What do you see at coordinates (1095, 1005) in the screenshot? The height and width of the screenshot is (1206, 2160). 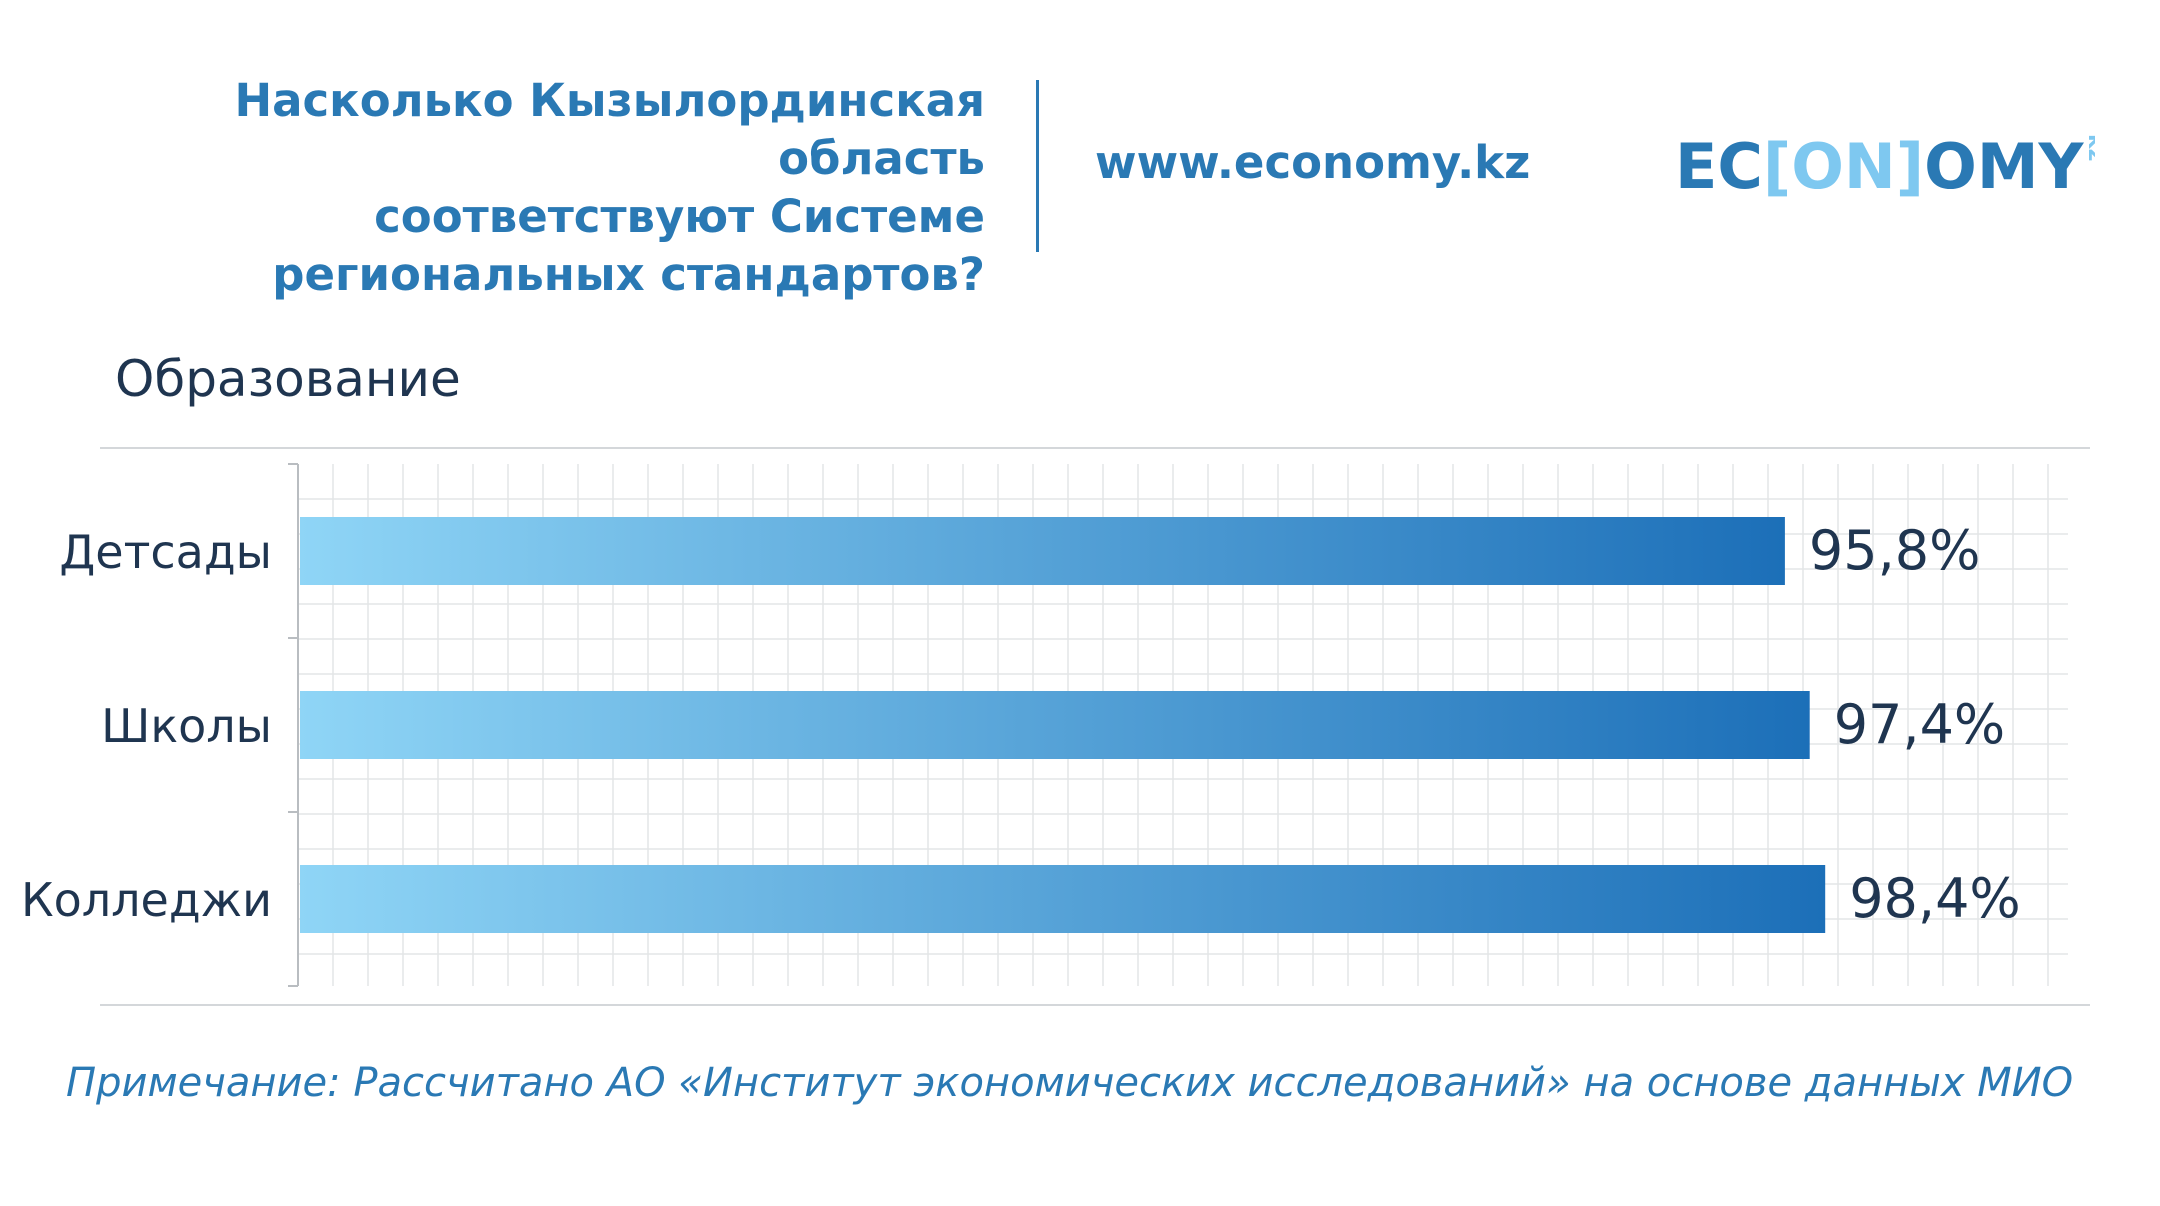 I see `bottom-rule` at bounding box center [1095, 1005].